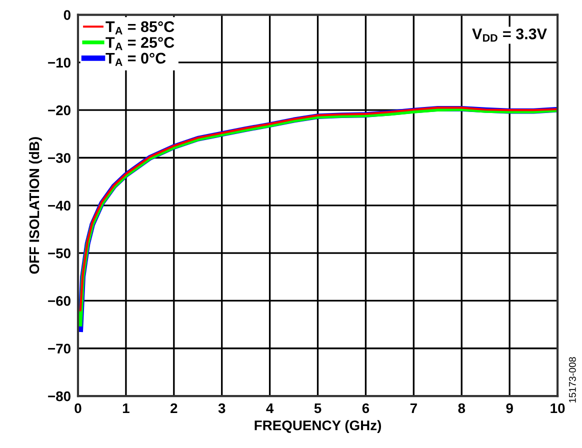  What do you see at coordinates (59, 158) in the screenshot?
I see `y-tick-label: −30` at bounding box center [59, 158].